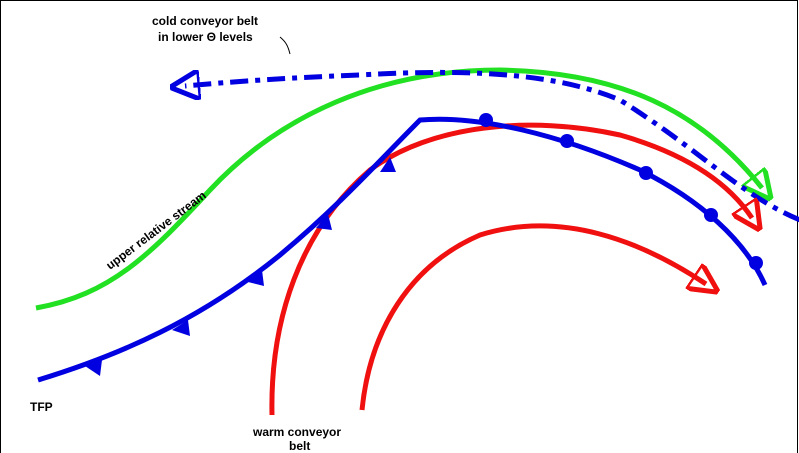  What do you see at coordinates (205, 21) in the screenshot?
I see `label: cold conveyor belt` at bounding box center [205, 21].